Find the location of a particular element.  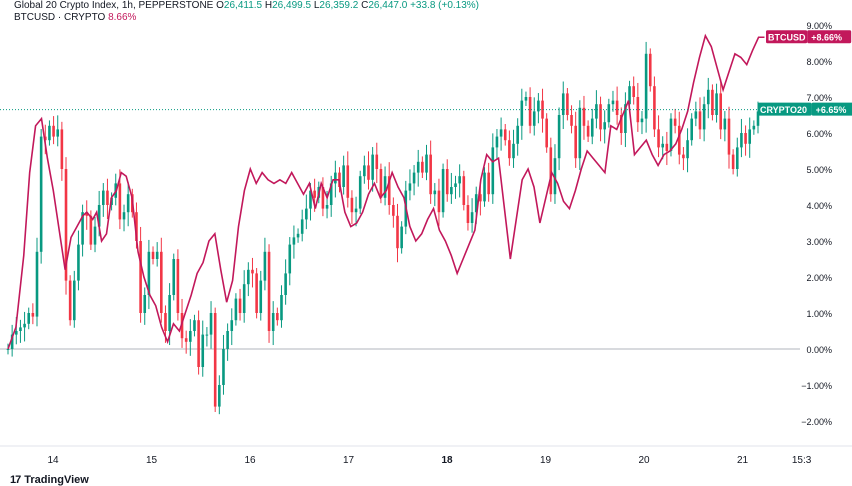

x-tick-label: 14 is located at coordinates (53, 460).